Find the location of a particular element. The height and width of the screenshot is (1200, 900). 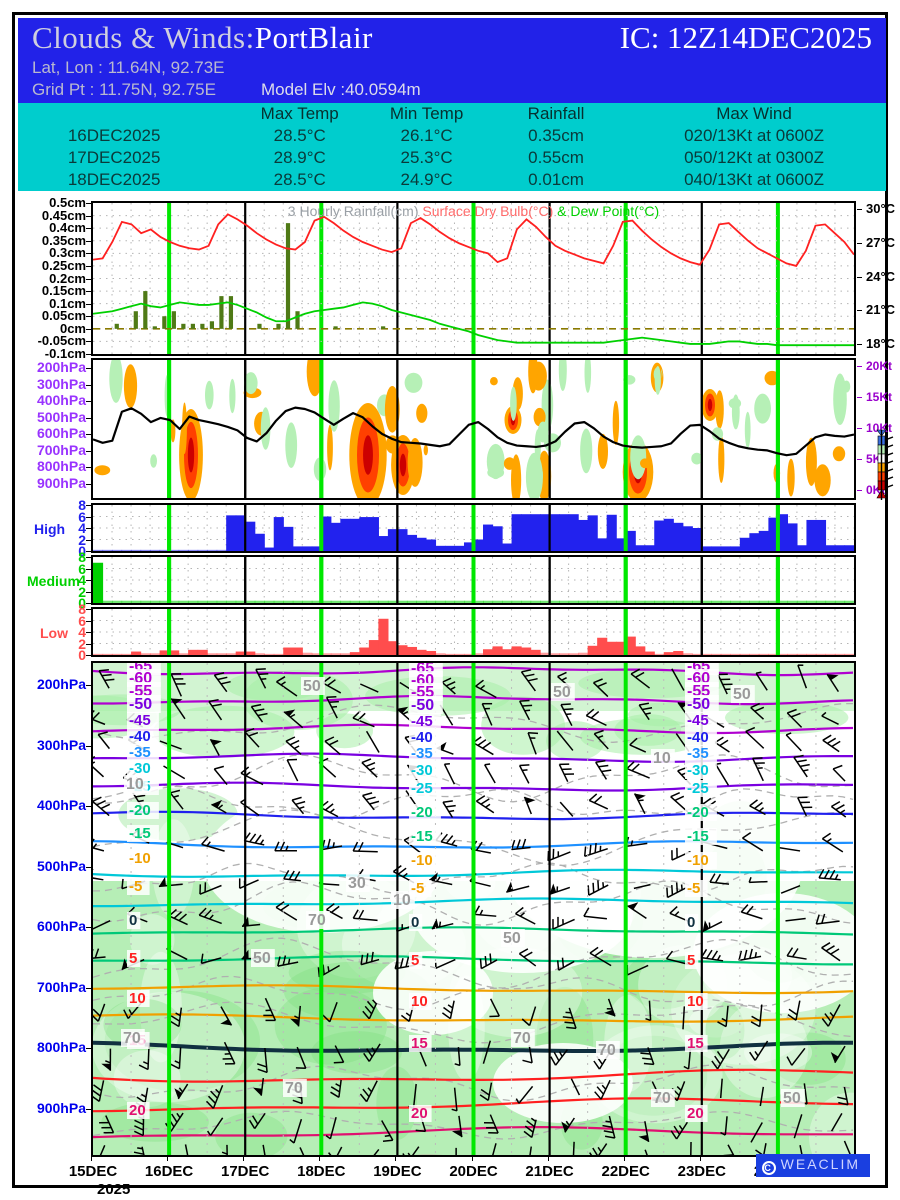

high-cloud-plot is located at coordinates (473, 528).